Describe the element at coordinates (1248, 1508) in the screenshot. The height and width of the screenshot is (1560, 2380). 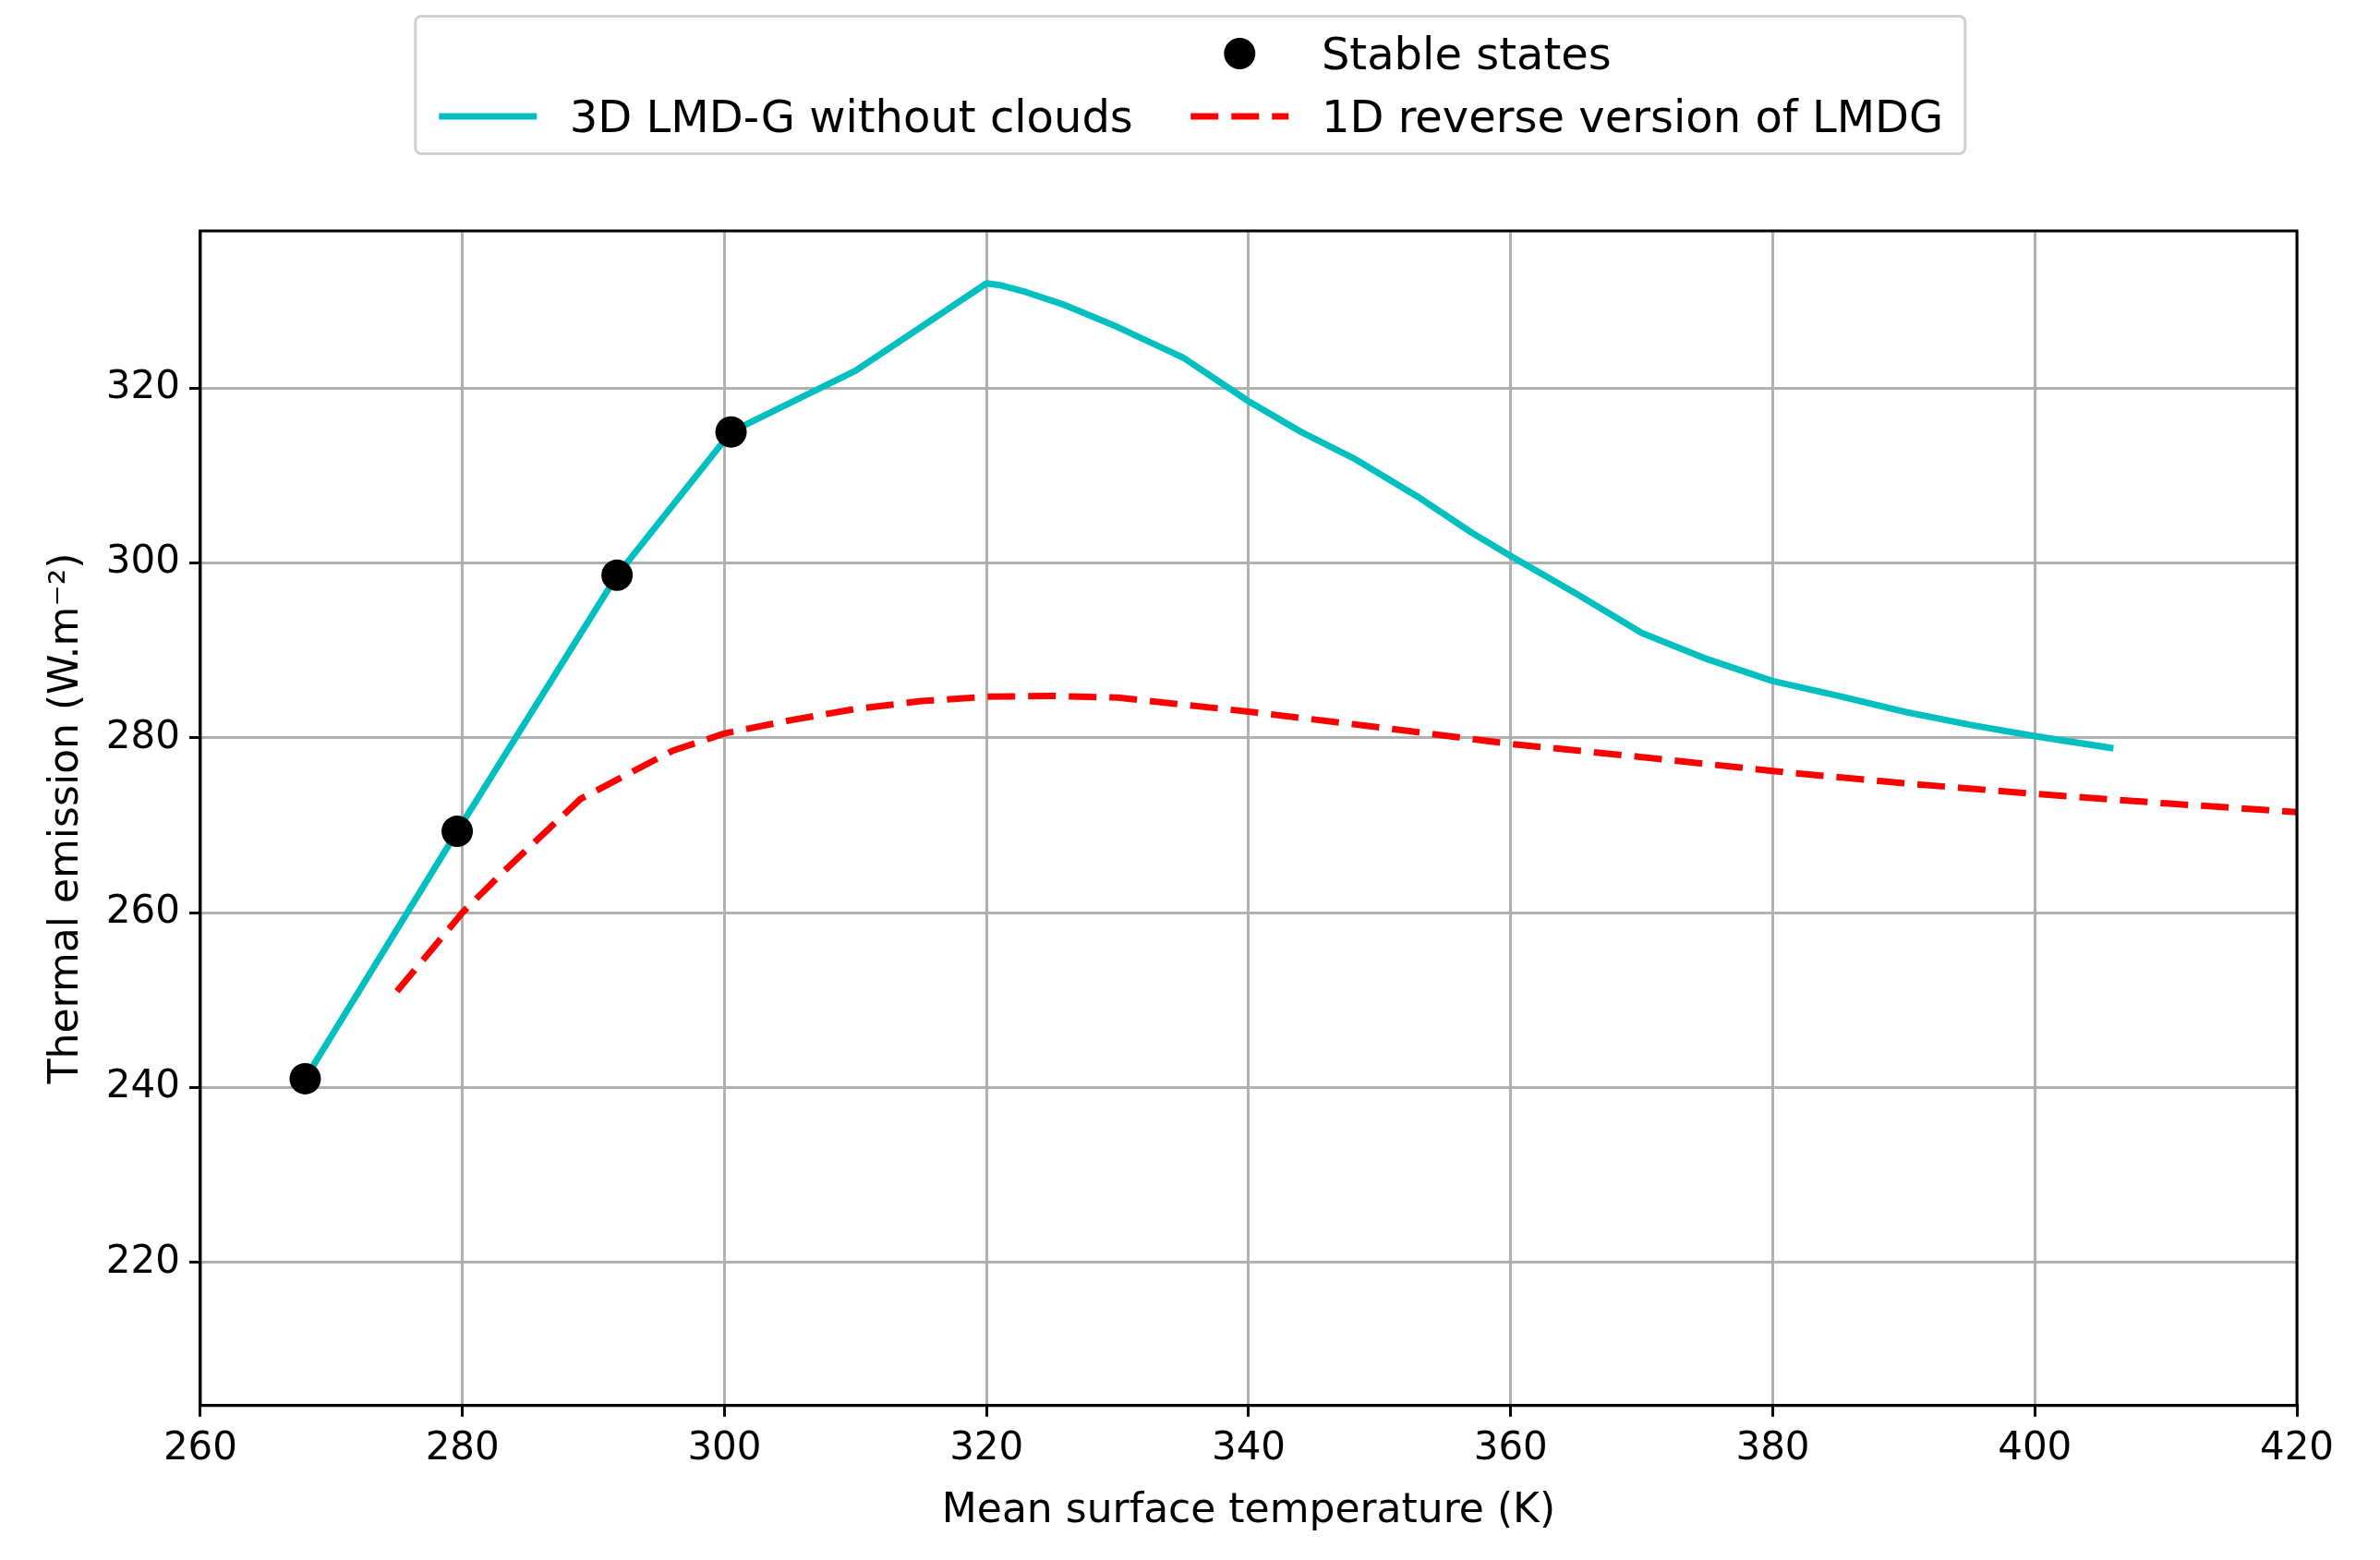
I see `x-axis-title: Mean surface temperature (K)` at that location.